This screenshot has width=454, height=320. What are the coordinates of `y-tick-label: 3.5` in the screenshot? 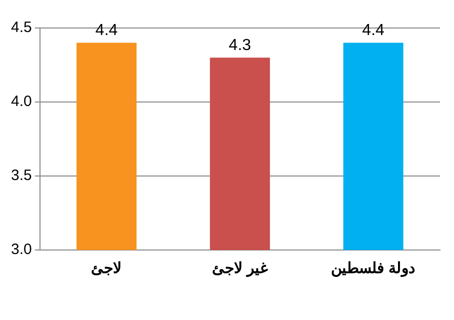 It's located at (21, 175).